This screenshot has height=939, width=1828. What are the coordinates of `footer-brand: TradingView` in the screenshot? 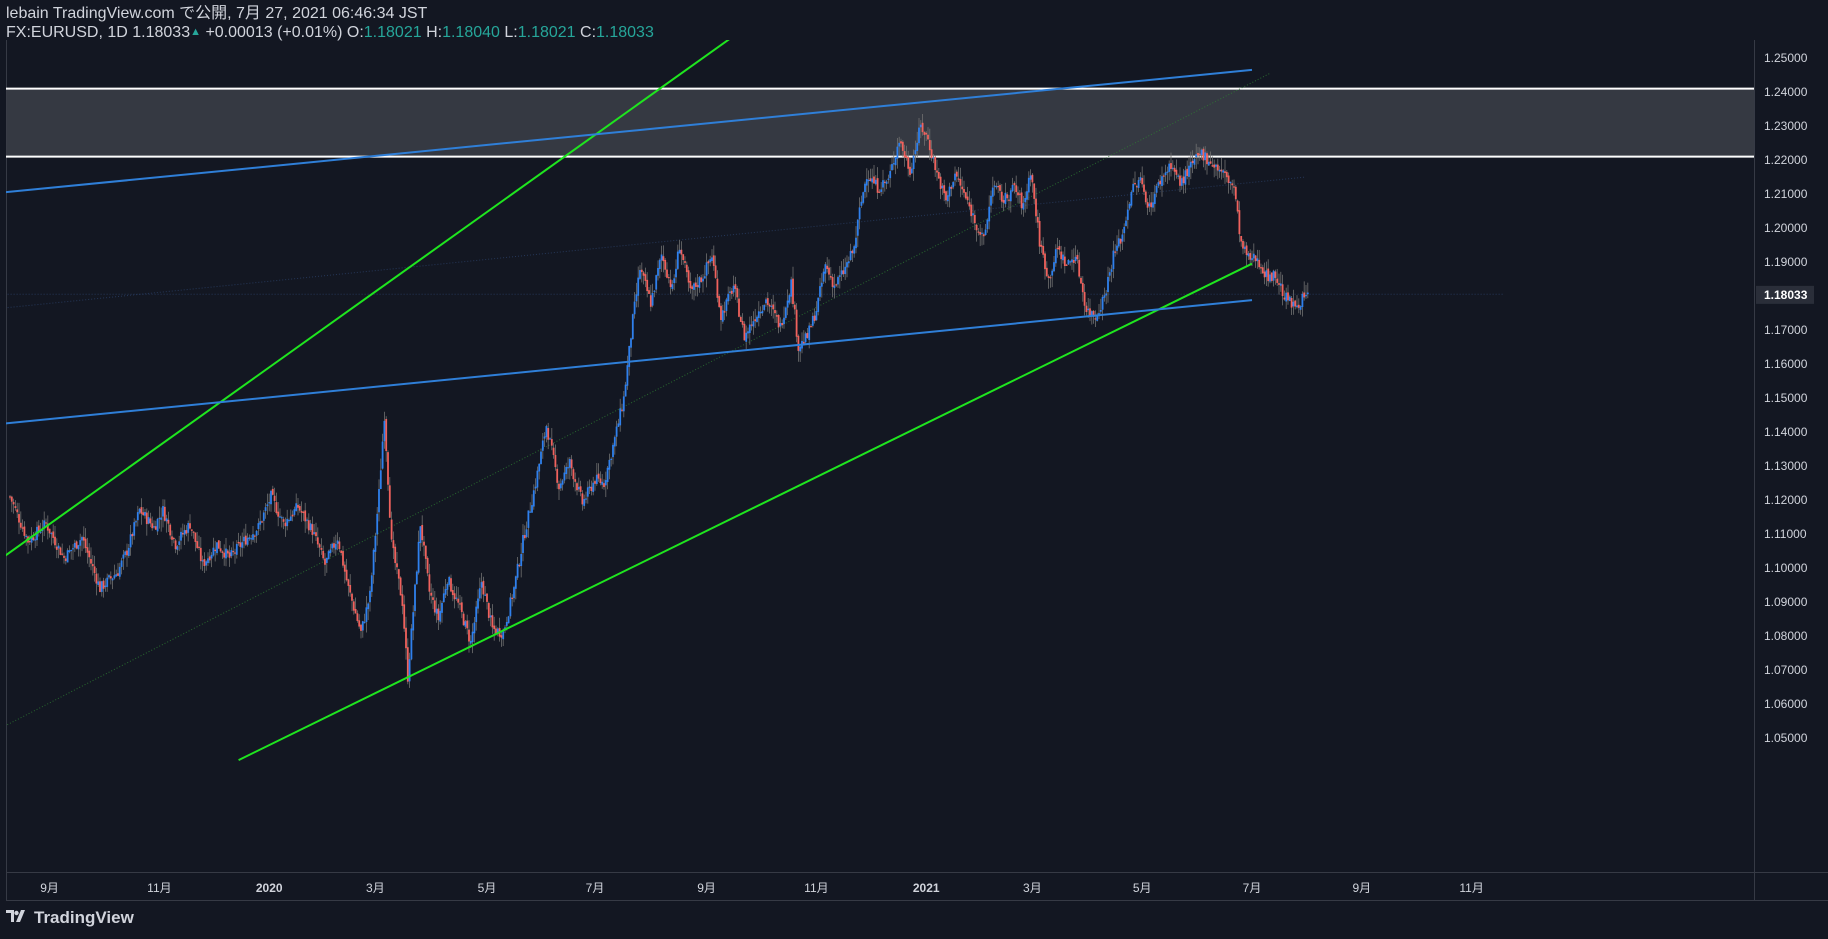 It's located at (70, 918).